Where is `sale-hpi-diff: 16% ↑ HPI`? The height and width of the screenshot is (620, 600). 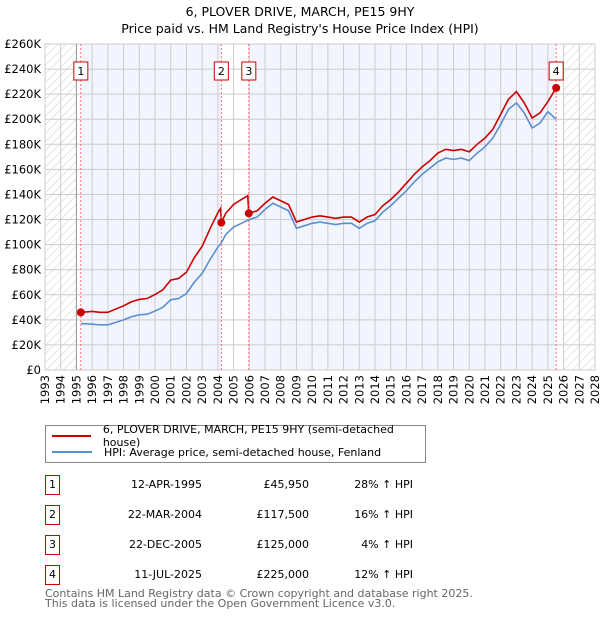 sale-hpi-diff: 16% ↑ HPI is located at coordinates (383, 514).